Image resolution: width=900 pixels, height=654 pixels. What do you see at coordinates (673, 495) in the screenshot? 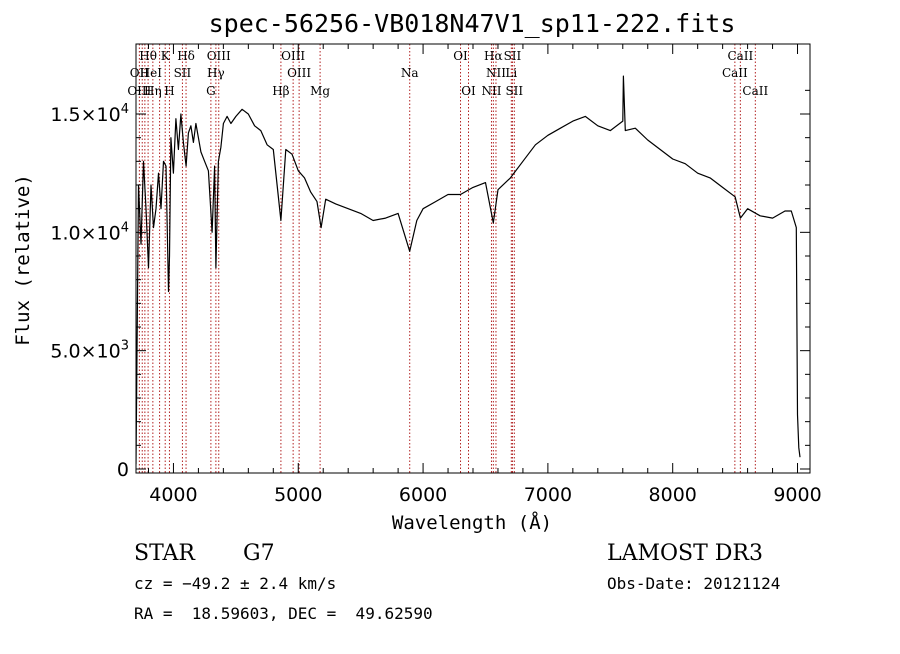
I see `x-tick-label: 8000` at bounding box center [673, 495].